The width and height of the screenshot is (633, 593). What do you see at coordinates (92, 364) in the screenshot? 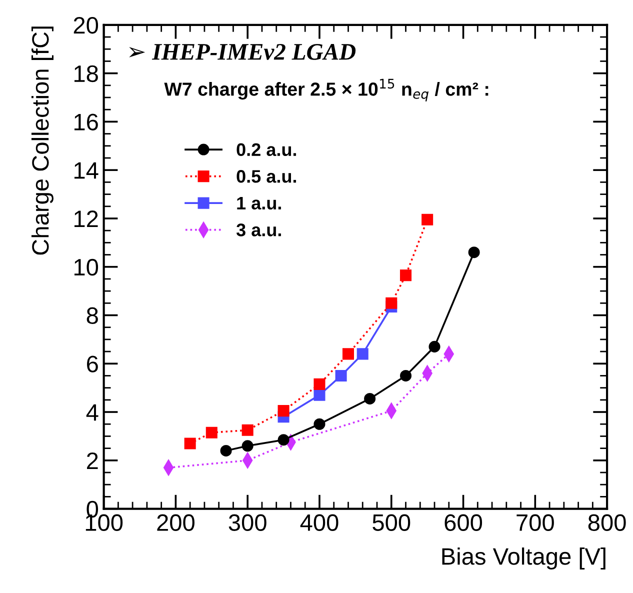
I see `y-tick-label: 6` at bounding box center [92, 364].